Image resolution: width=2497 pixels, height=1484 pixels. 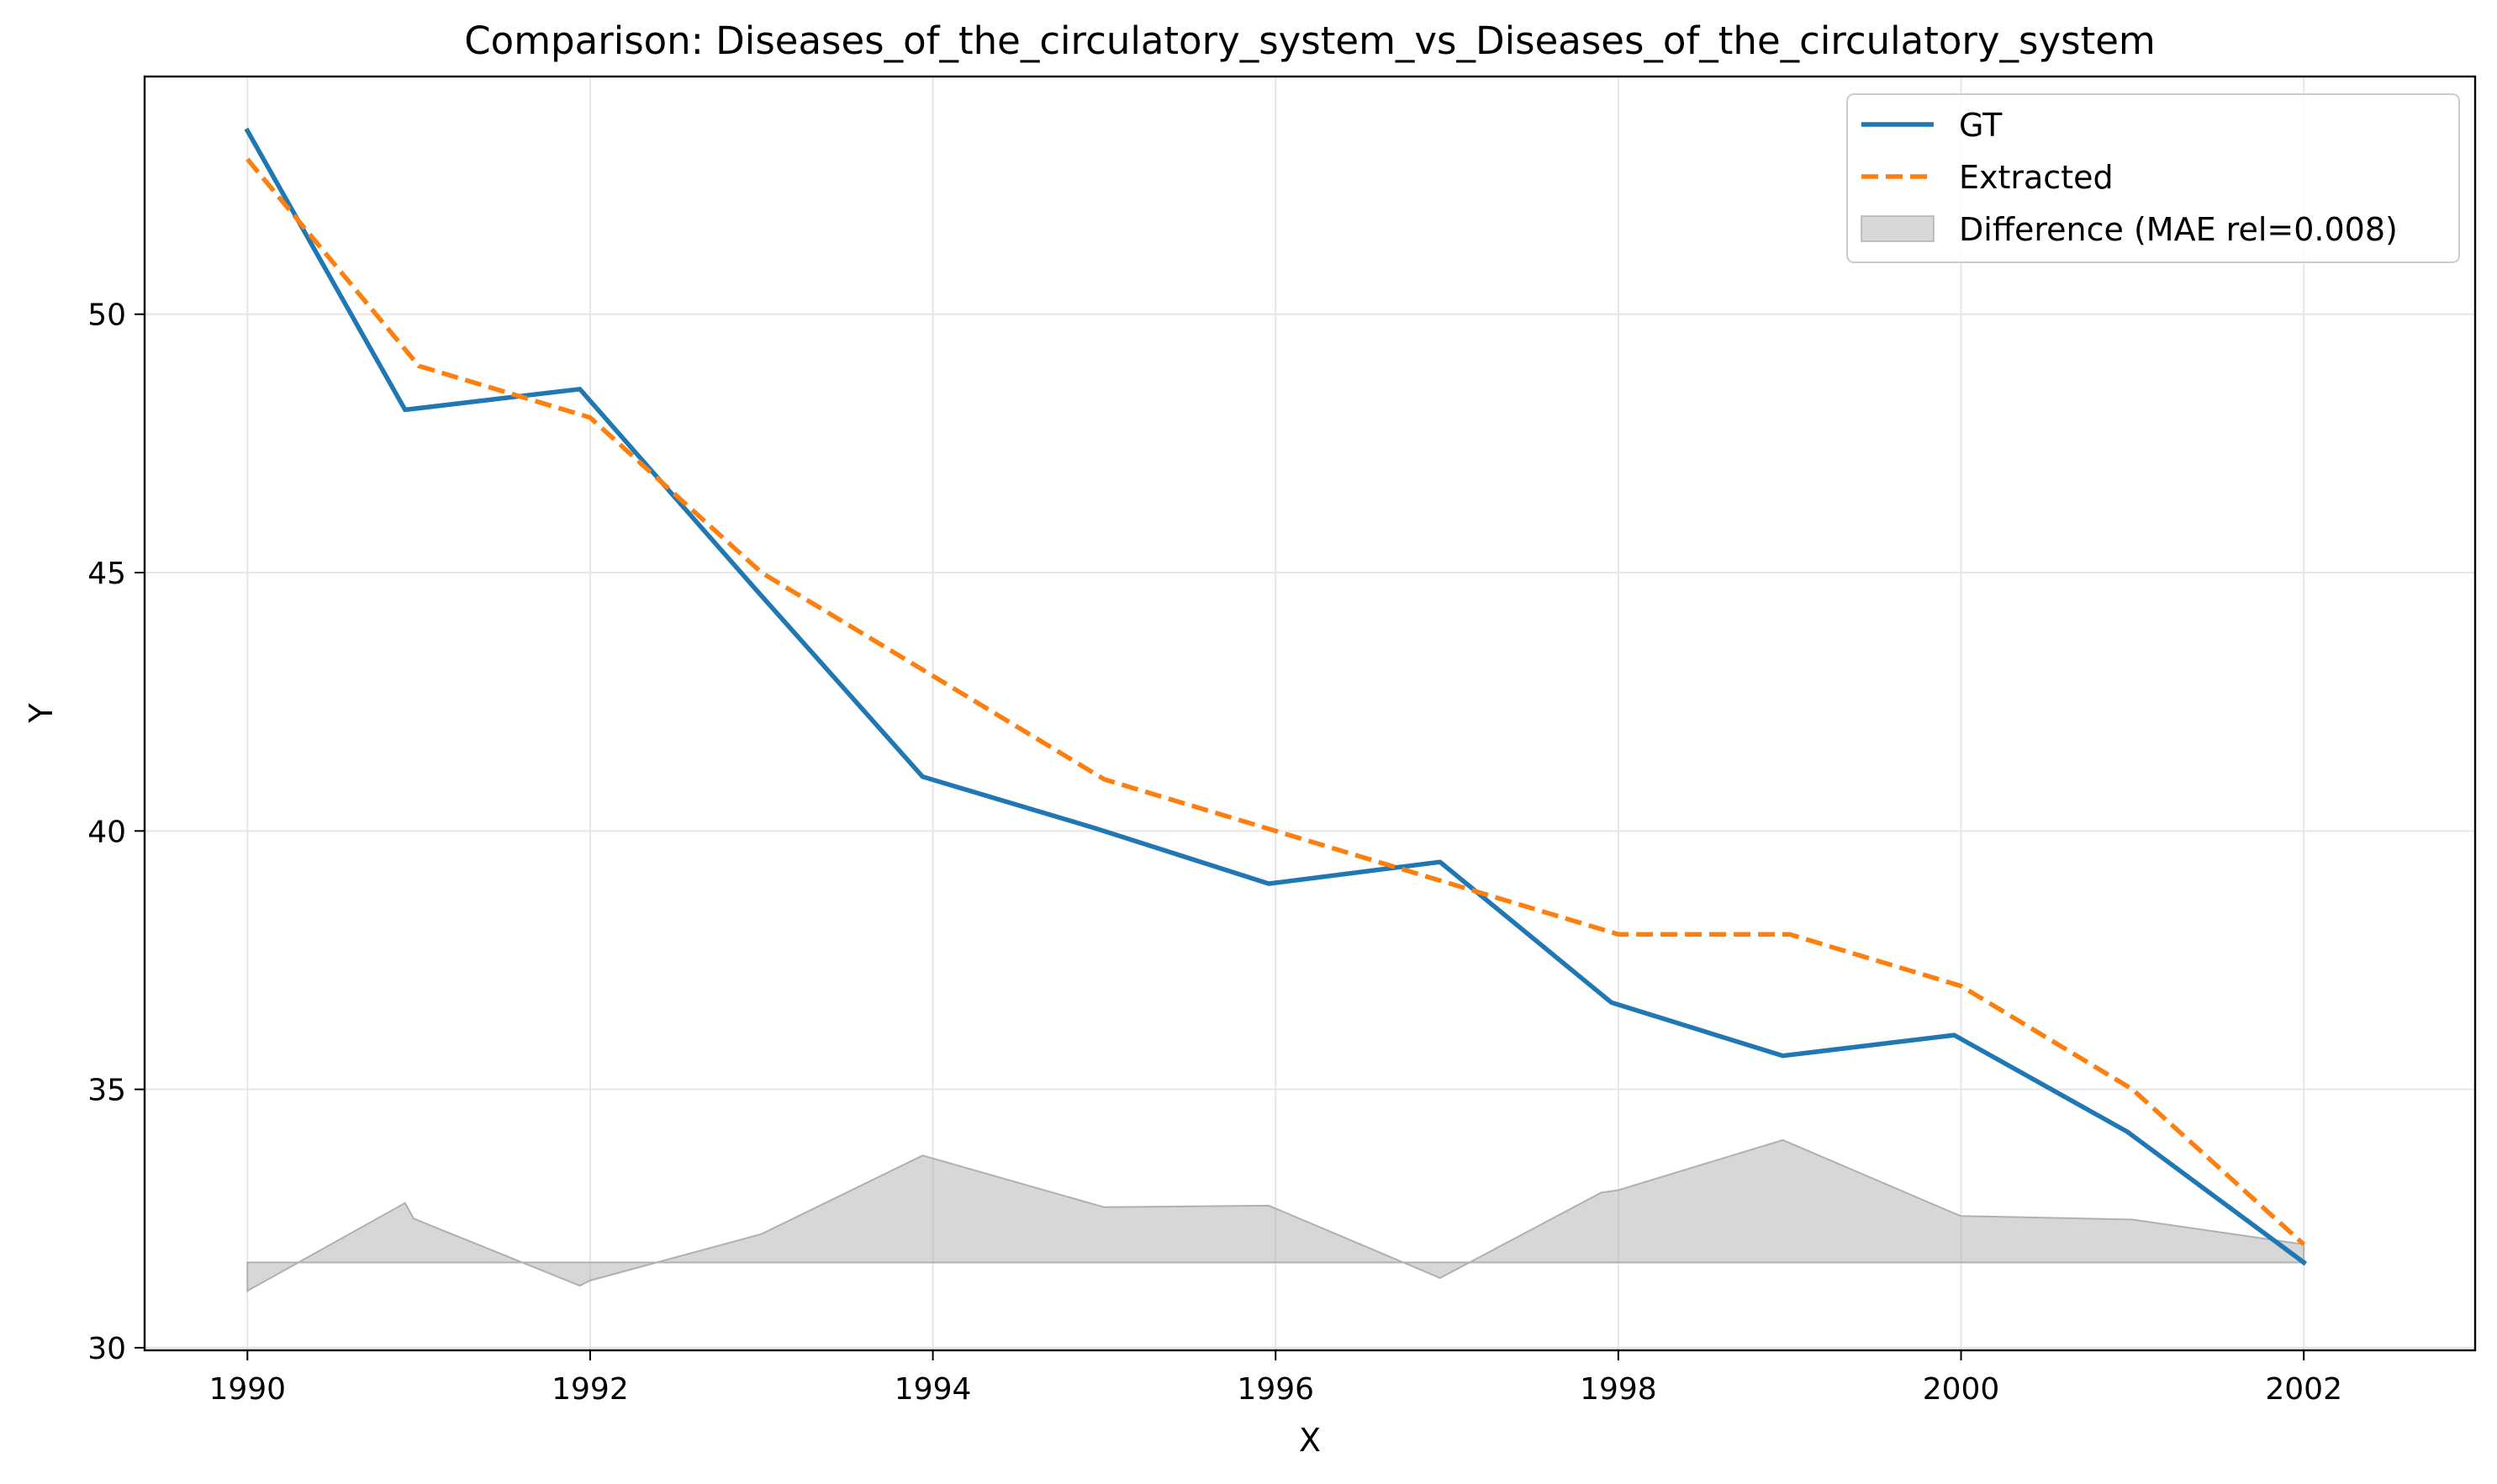 I want to click on x-axis-ticks: 1990 1992 1994 1996 1998 2000 2002, so click(x=1275, y=1378).